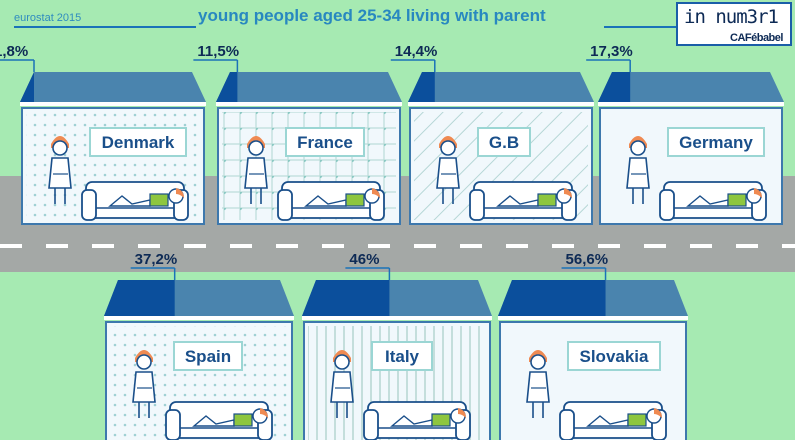  I want to click on logo-text-top: in num3r1, so click(731, 17).